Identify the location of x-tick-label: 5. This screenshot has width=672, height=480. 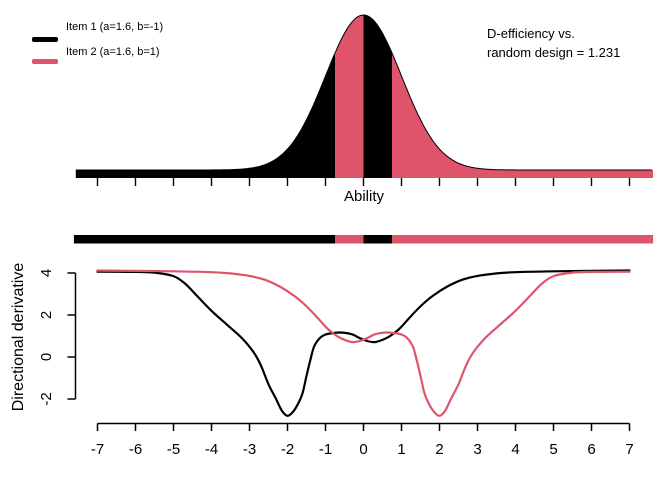
(553, 449).